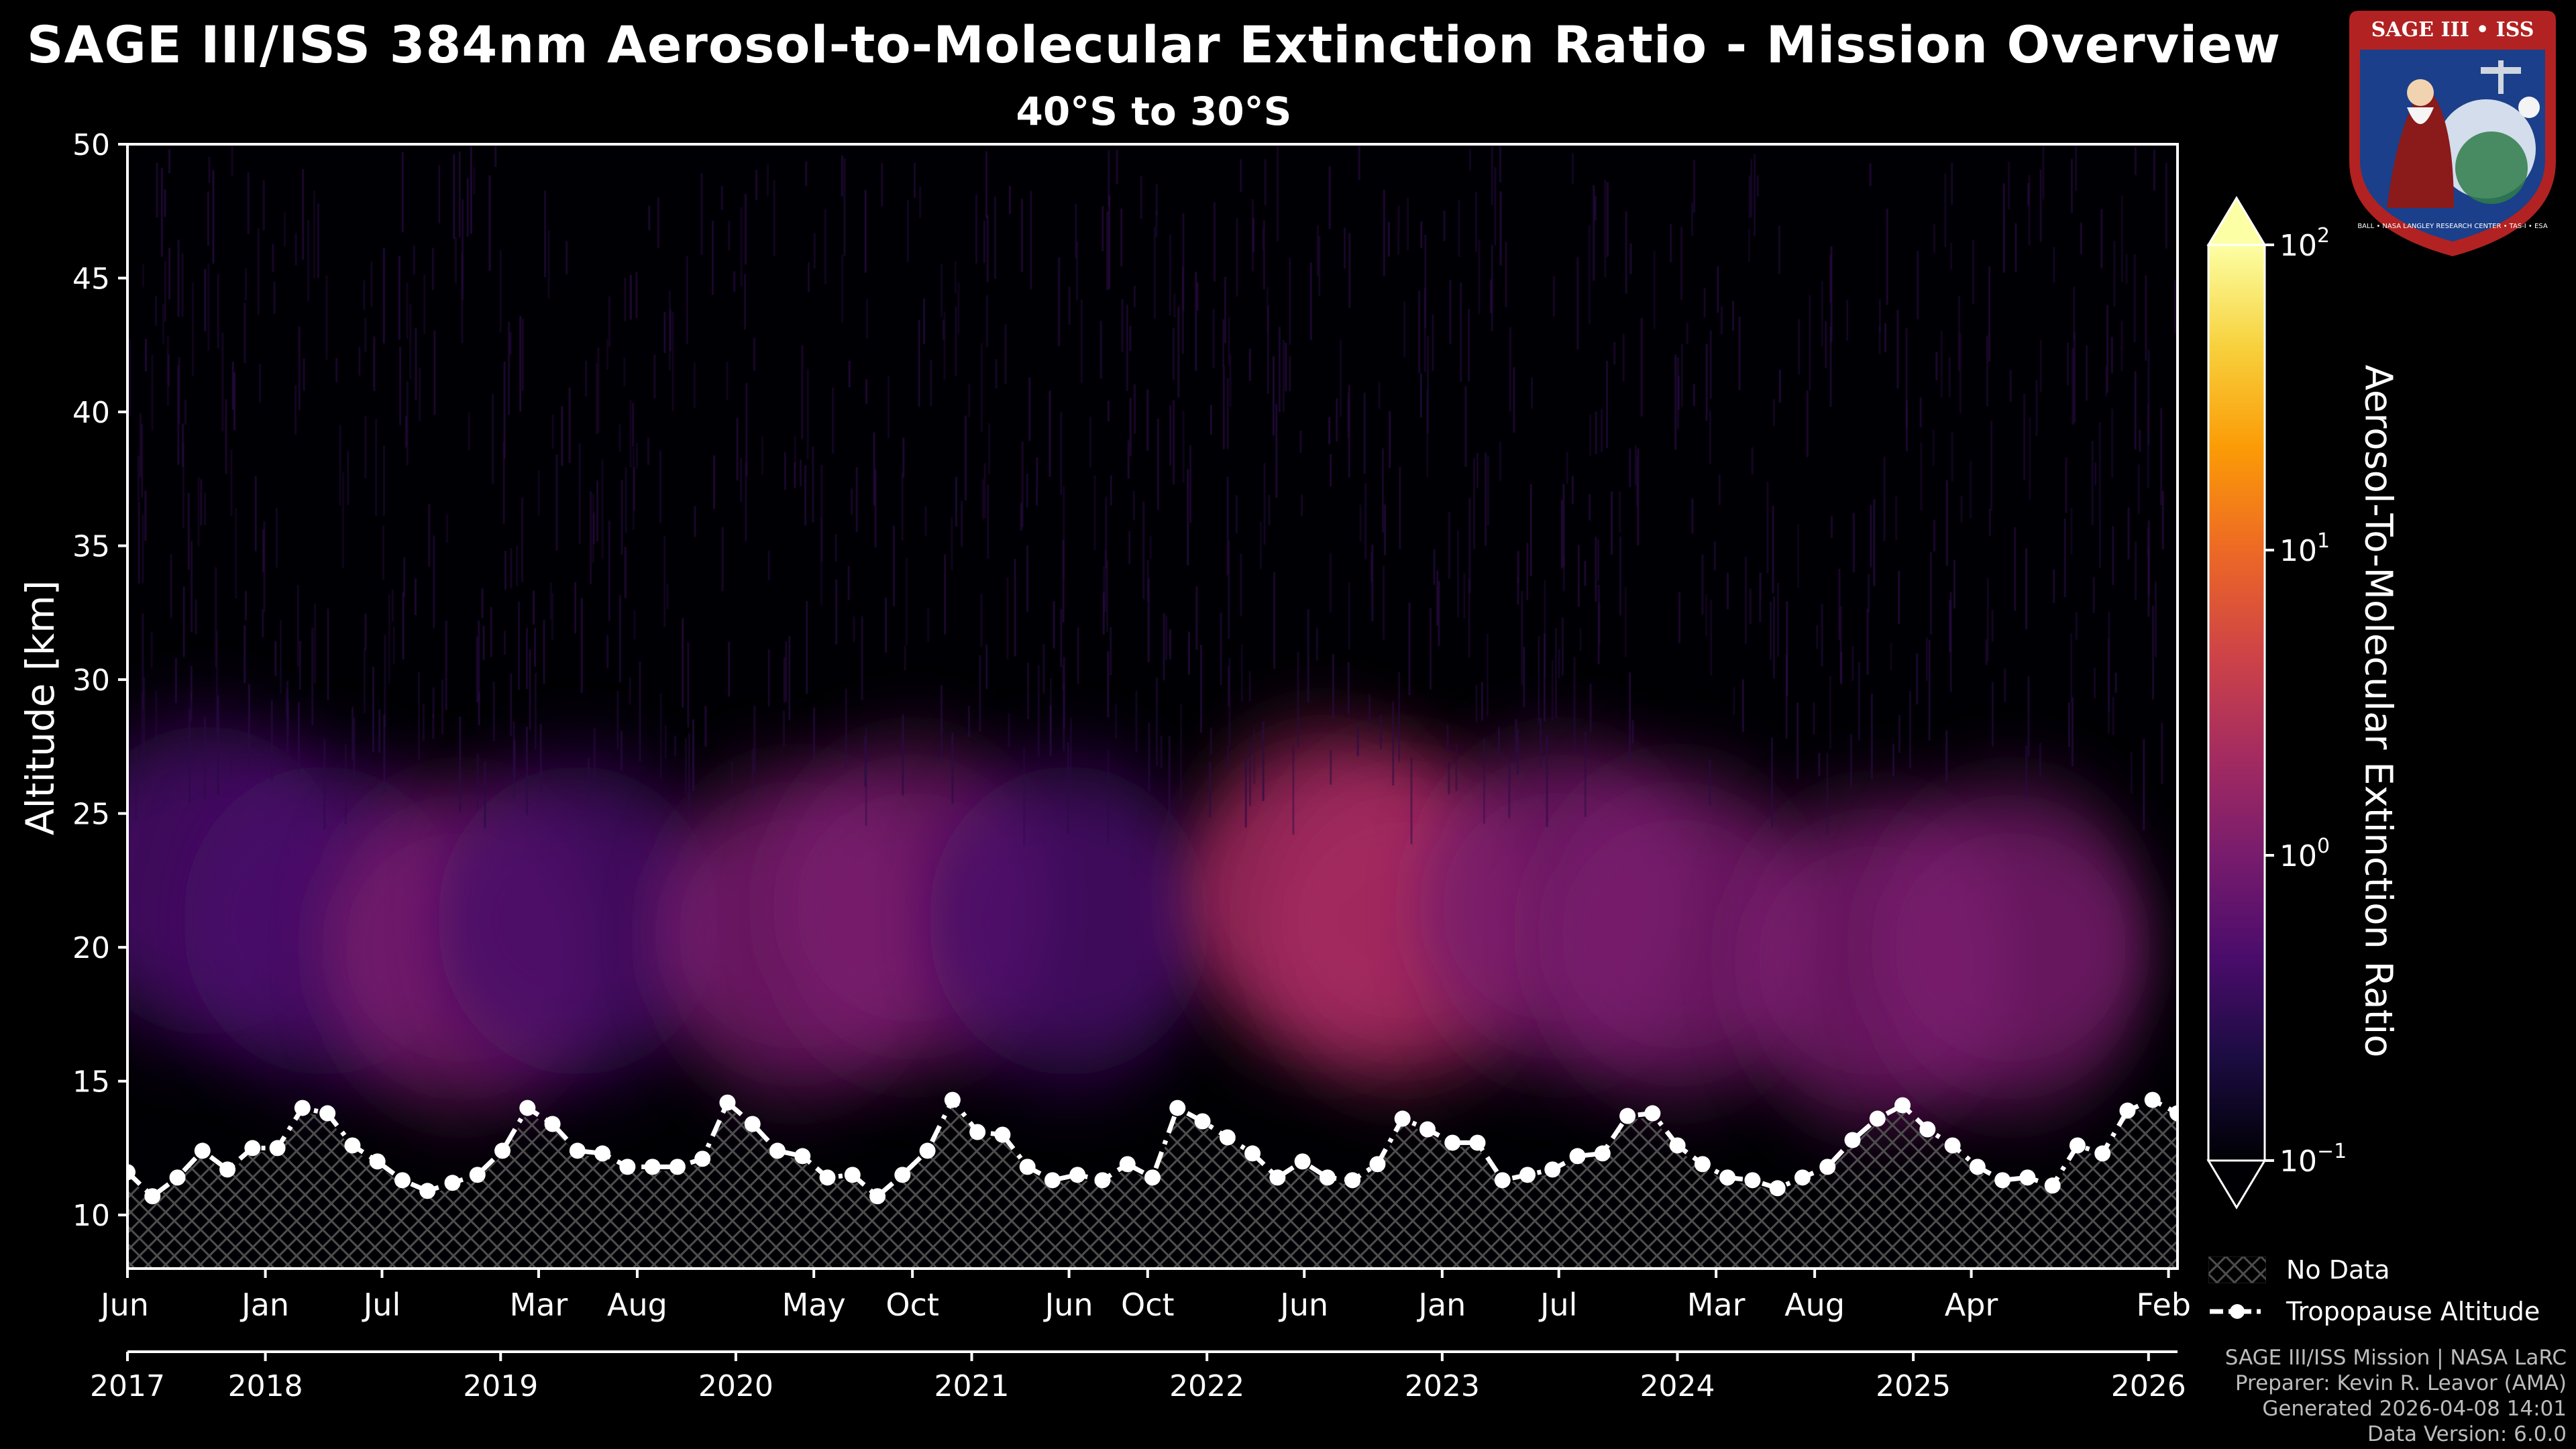 This screenshot has height=1449, width=2576. Describe the element at coordinates (1138, 1376) in the screenshot. I see `x-axis-year-ticks: 2017 2018 2019 2020 2021 2022 2023 2024 2025 2026` at that location.